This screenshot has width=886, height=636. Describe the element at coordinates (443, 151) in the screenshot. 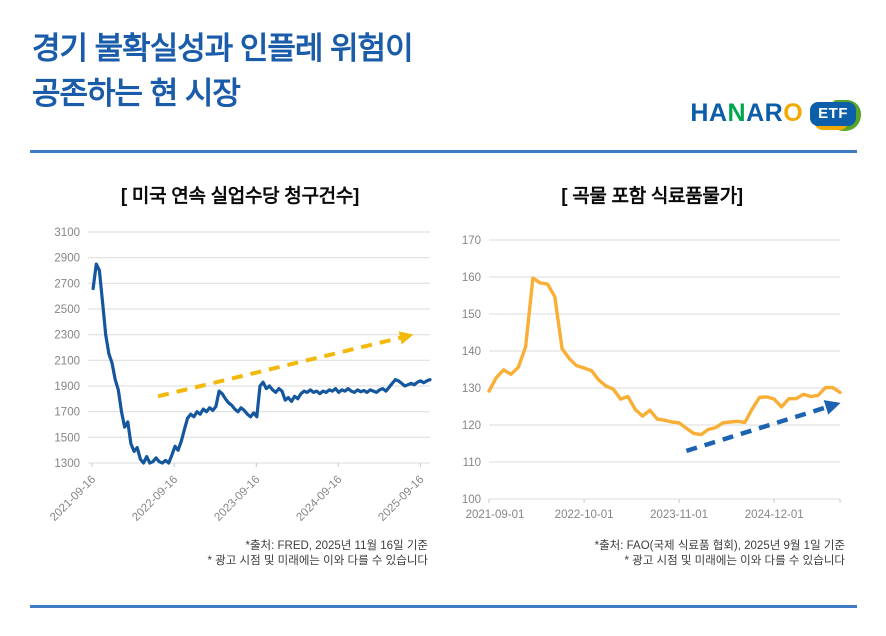

I see `top-divider` at that location.